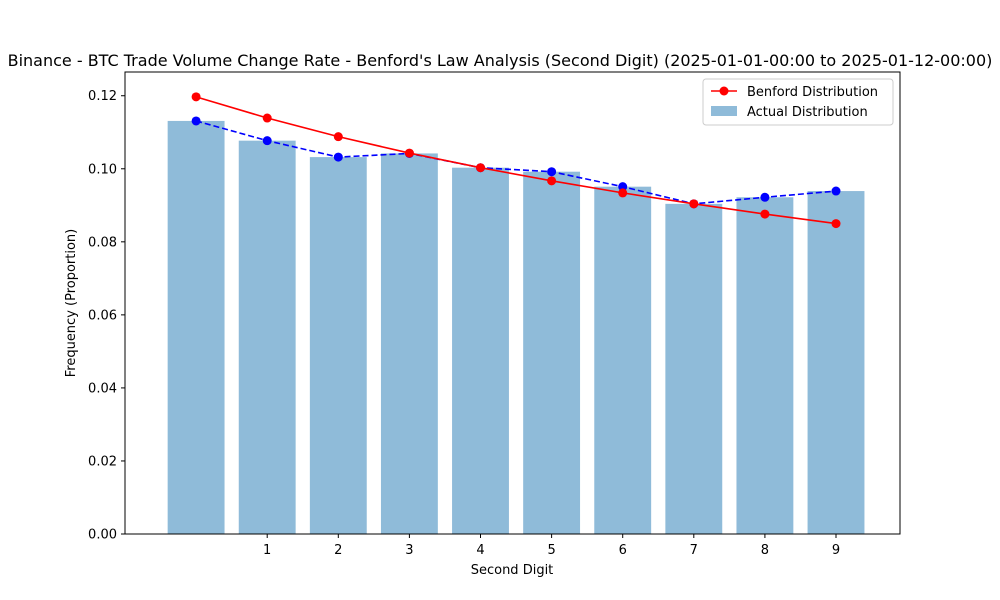 This screenshot has height=600, width=1000. Describe the element at coordinates (102, 461) in the screenshot. I see `y-tick-label: 0.02` at that location.